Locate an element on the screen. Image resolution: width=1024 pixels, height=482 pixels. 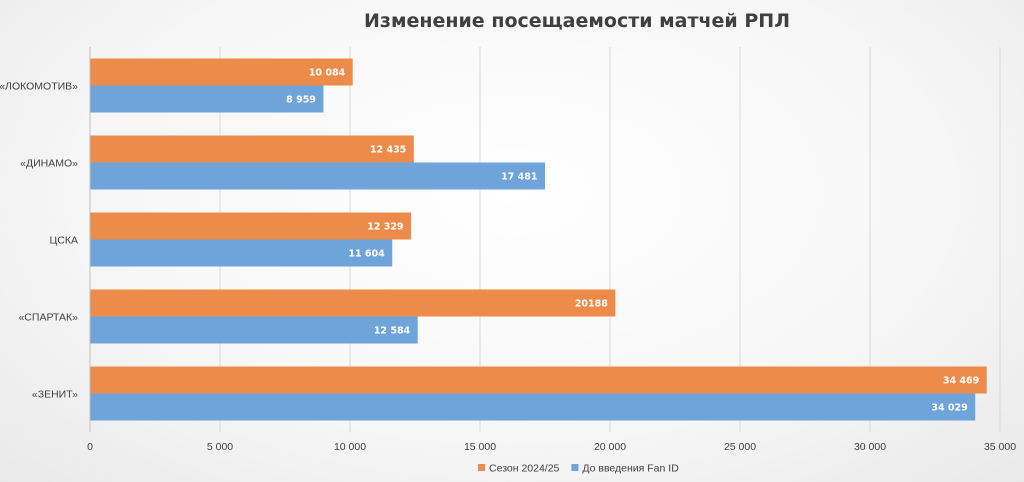
category-label: ЦСКА is located at coordinates (64, 241).